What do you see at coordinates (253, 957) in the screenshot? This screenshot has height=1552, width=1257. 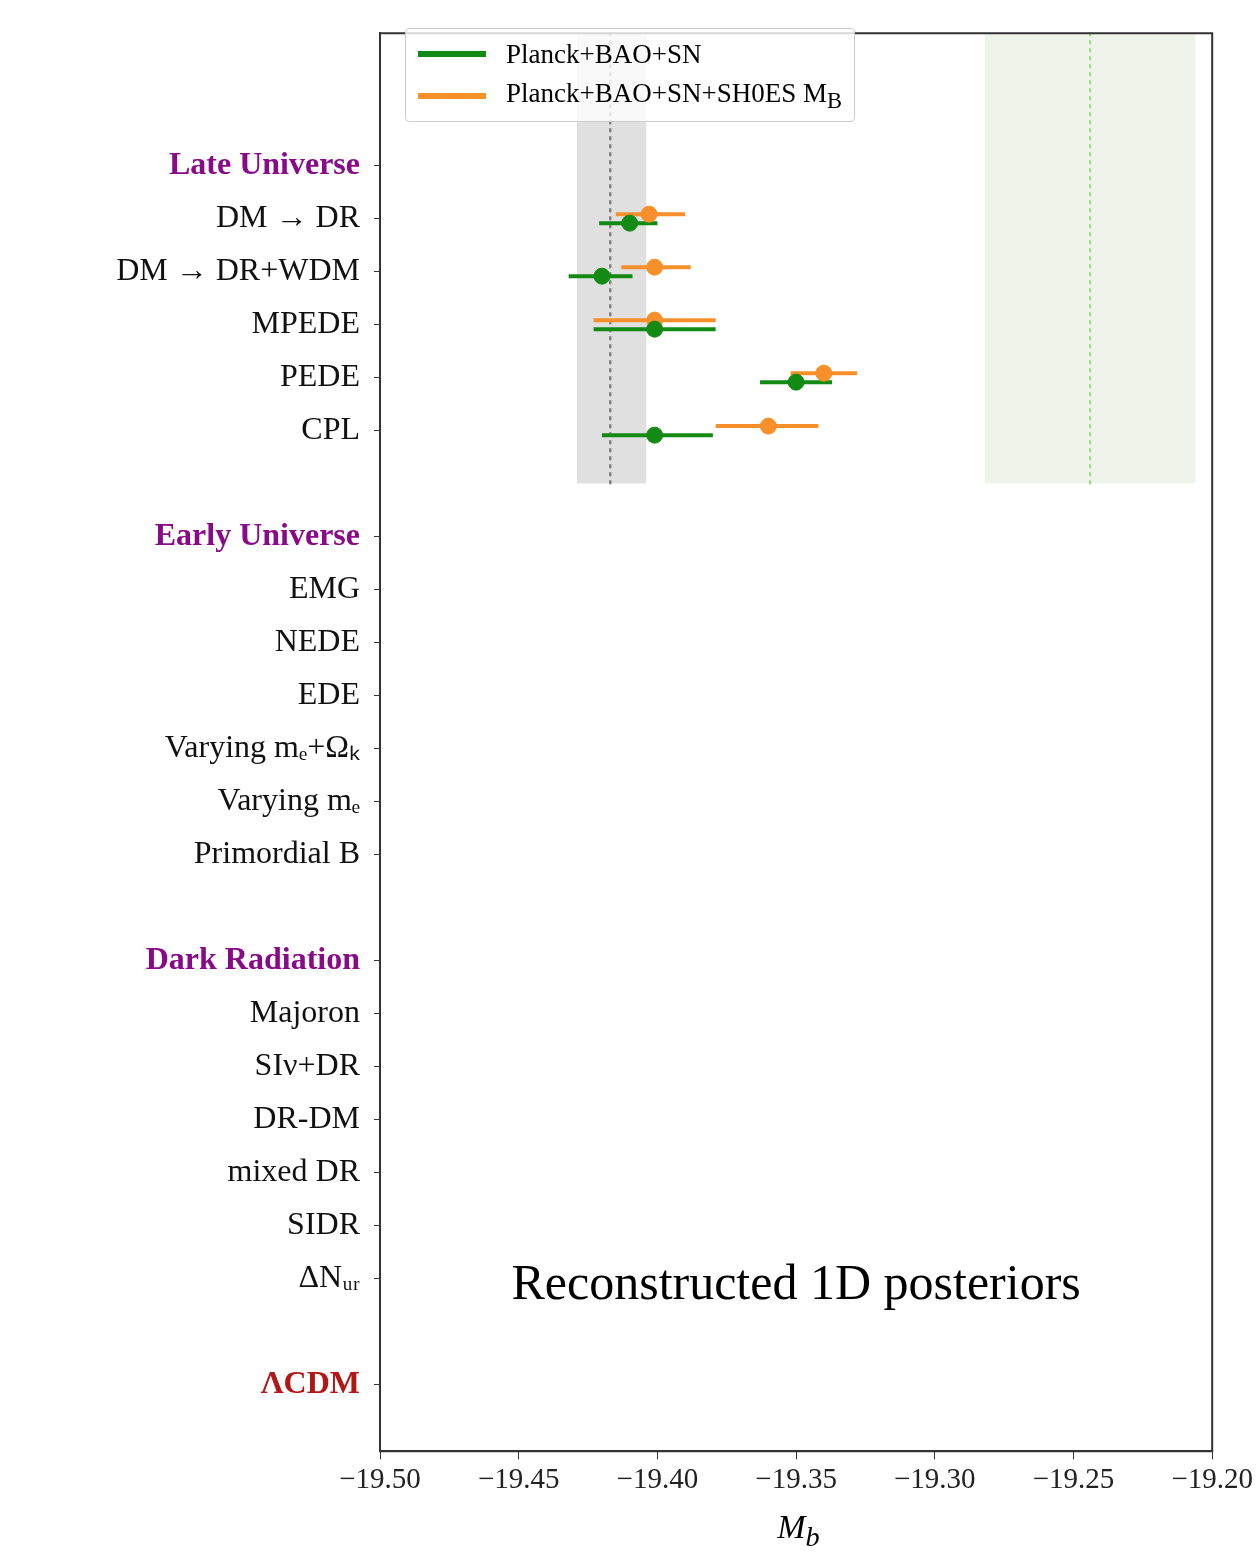 I see `y-tick-label: Dark Radiation` at bounding box center [253, 957].